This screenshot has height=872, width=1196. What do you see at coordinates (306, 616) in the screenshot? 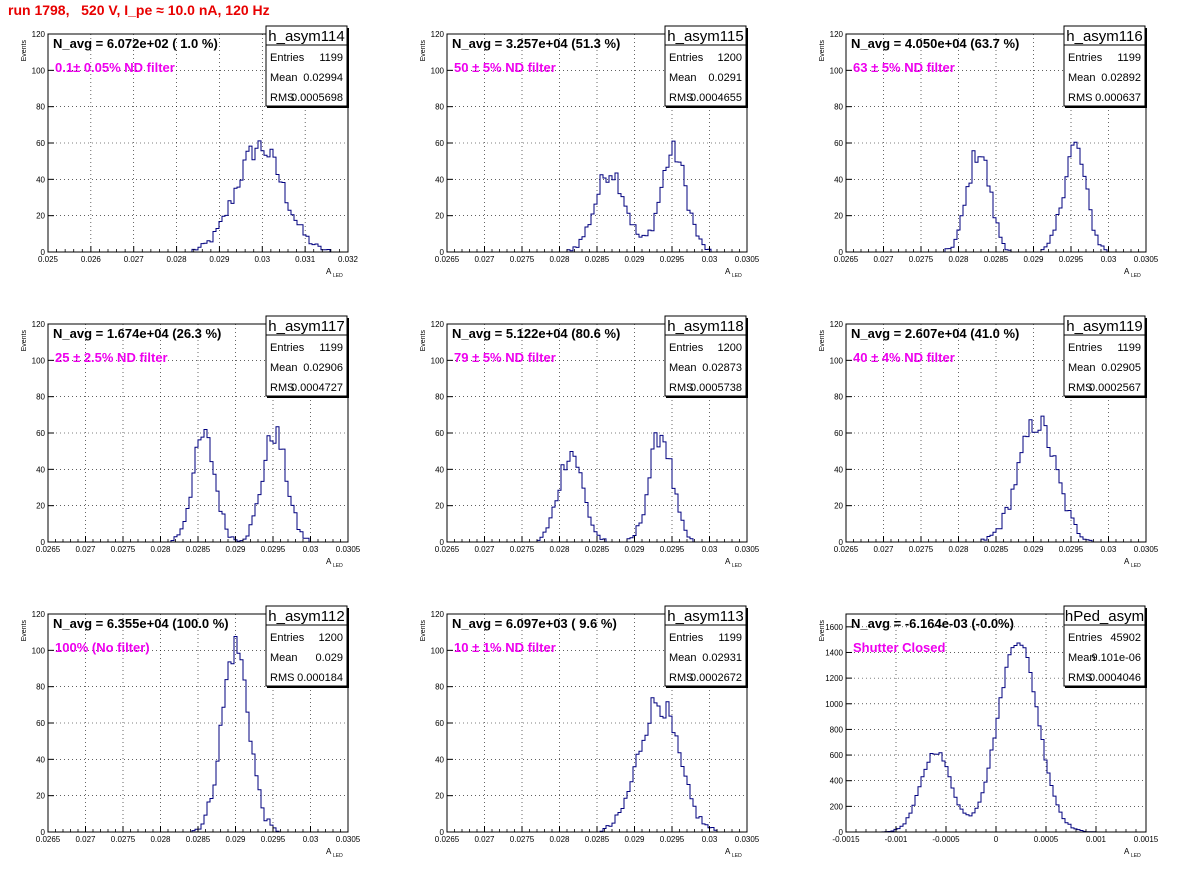
I see `stats-title: h_asym112` at bounding box center [306, 616].